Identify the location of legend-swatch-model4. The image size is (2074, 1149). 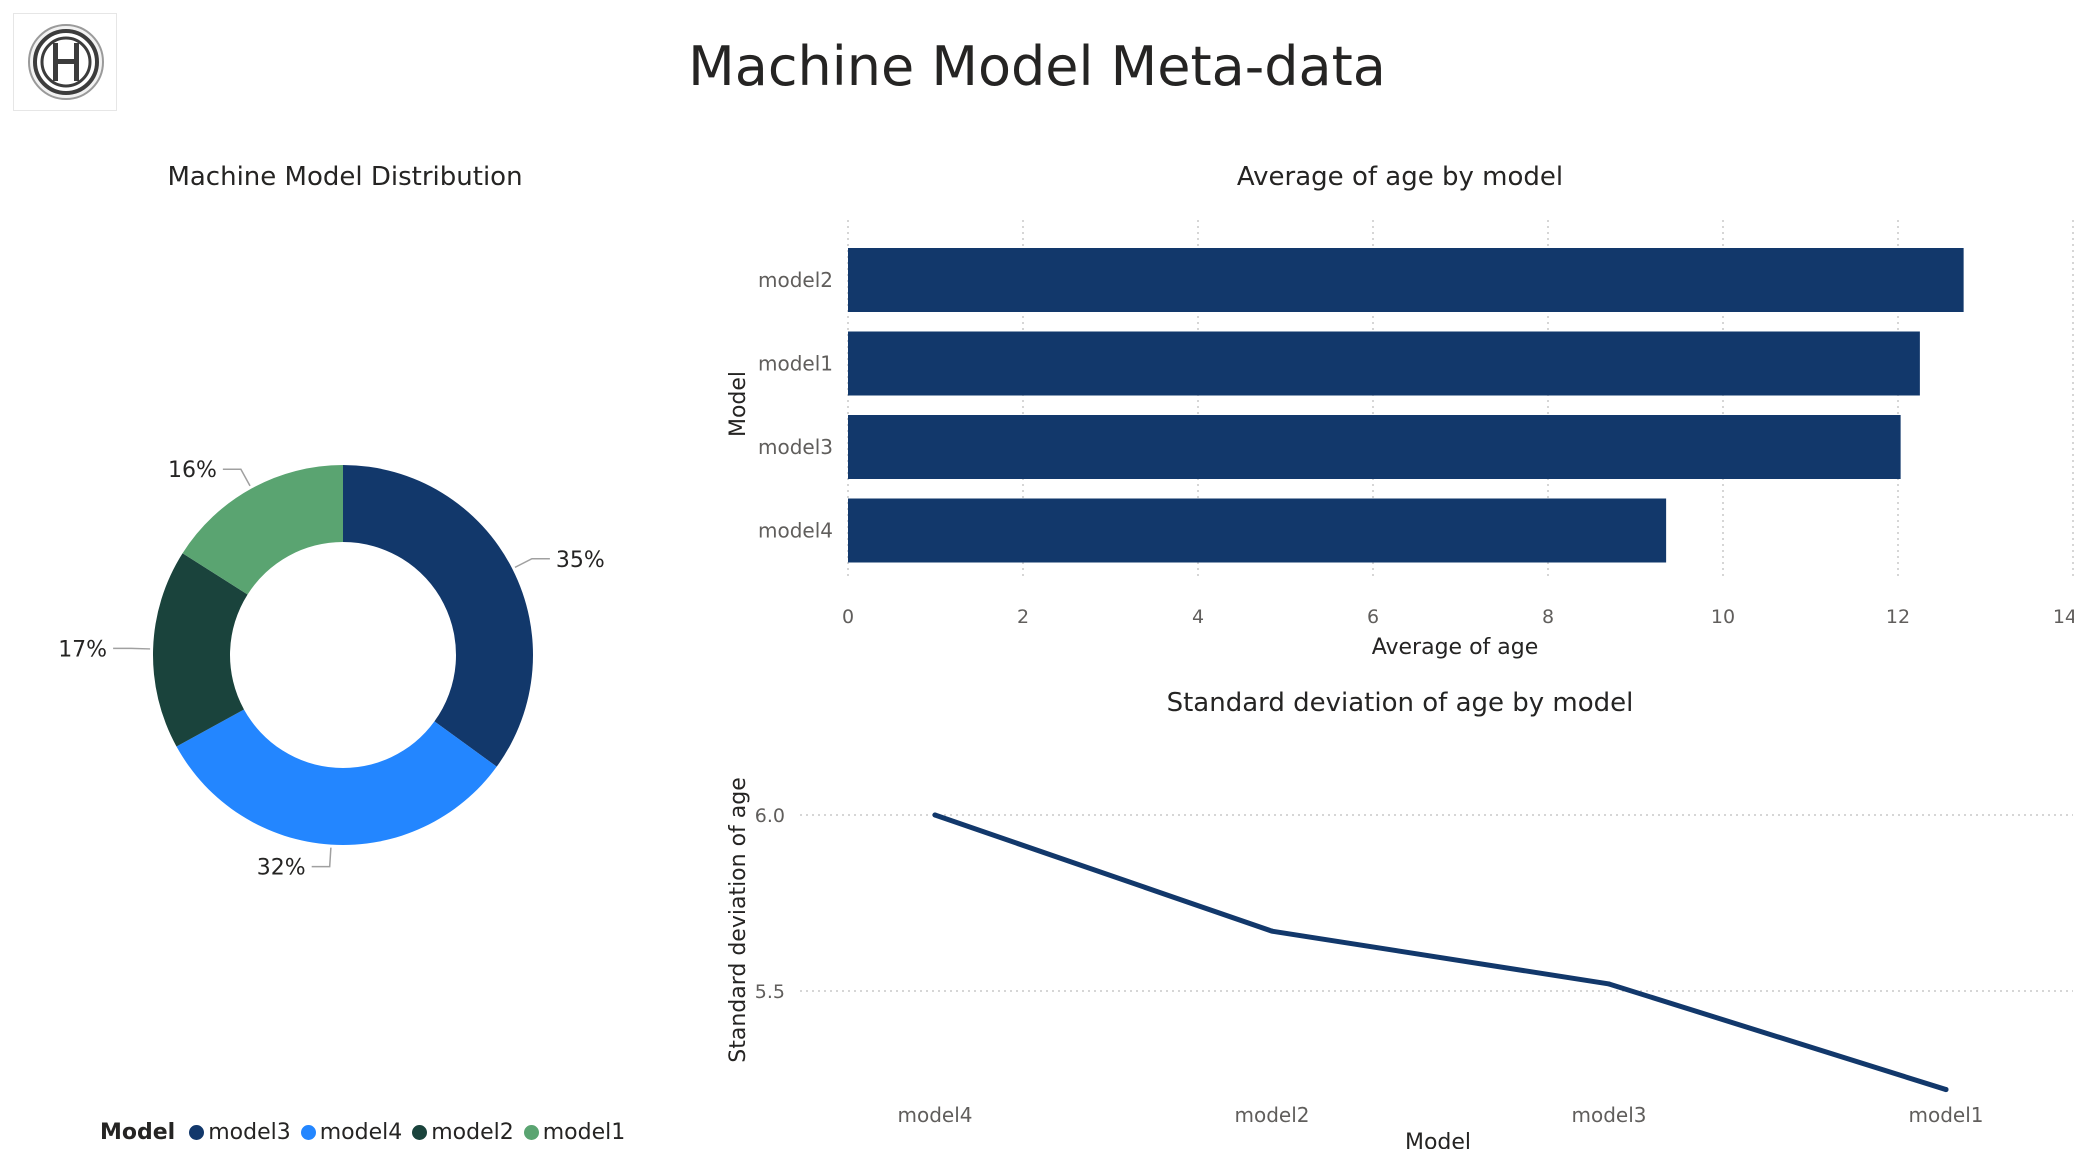
(308, 1132).